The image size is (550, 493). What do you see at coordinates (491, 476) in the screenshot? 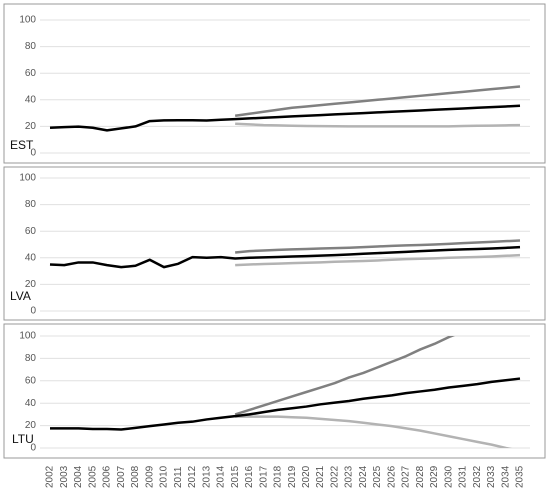
I see `x-tick-label: 2033` at bounding box center [491, 476].